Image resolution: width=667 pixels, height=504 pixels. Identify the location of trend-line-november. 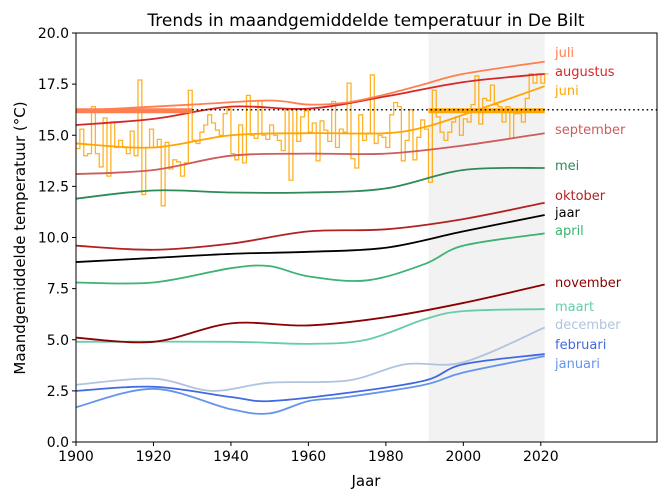
(310, 313).